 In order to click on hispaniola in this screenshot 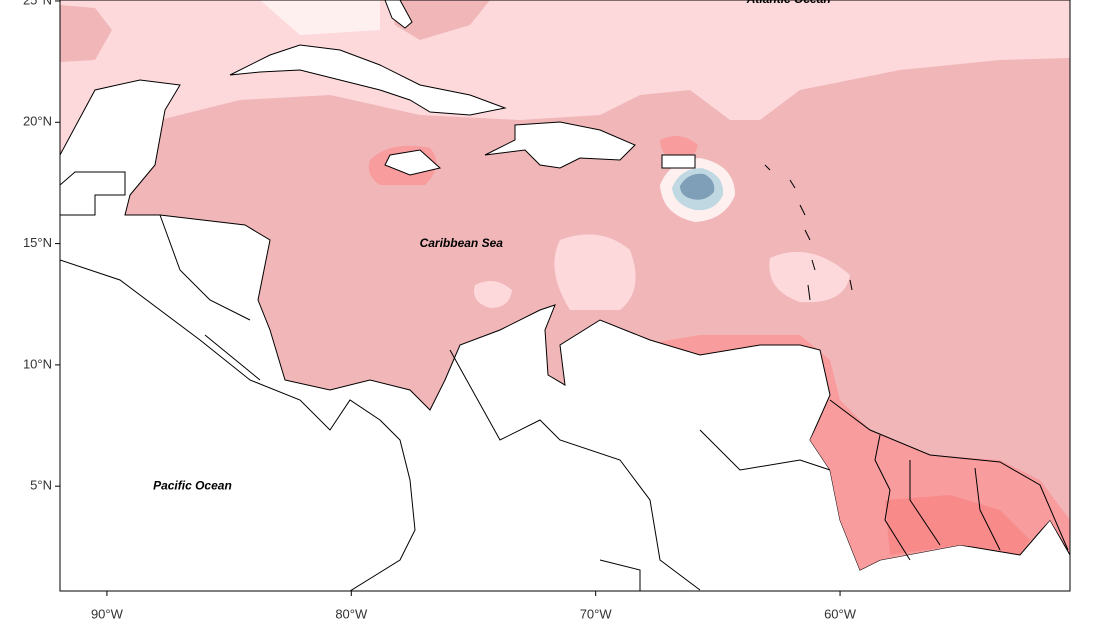, I will do `click(560, 145)`.